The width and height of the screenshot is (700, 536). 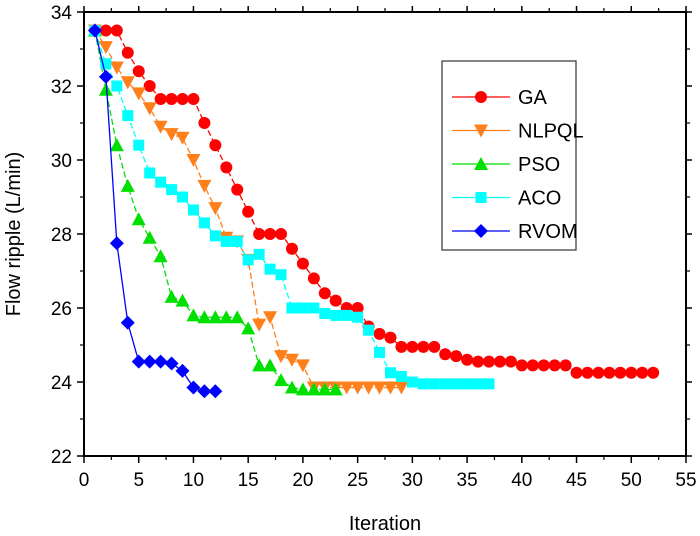 I want to click on y-tick-label: 22, so click(x=61, y=457).